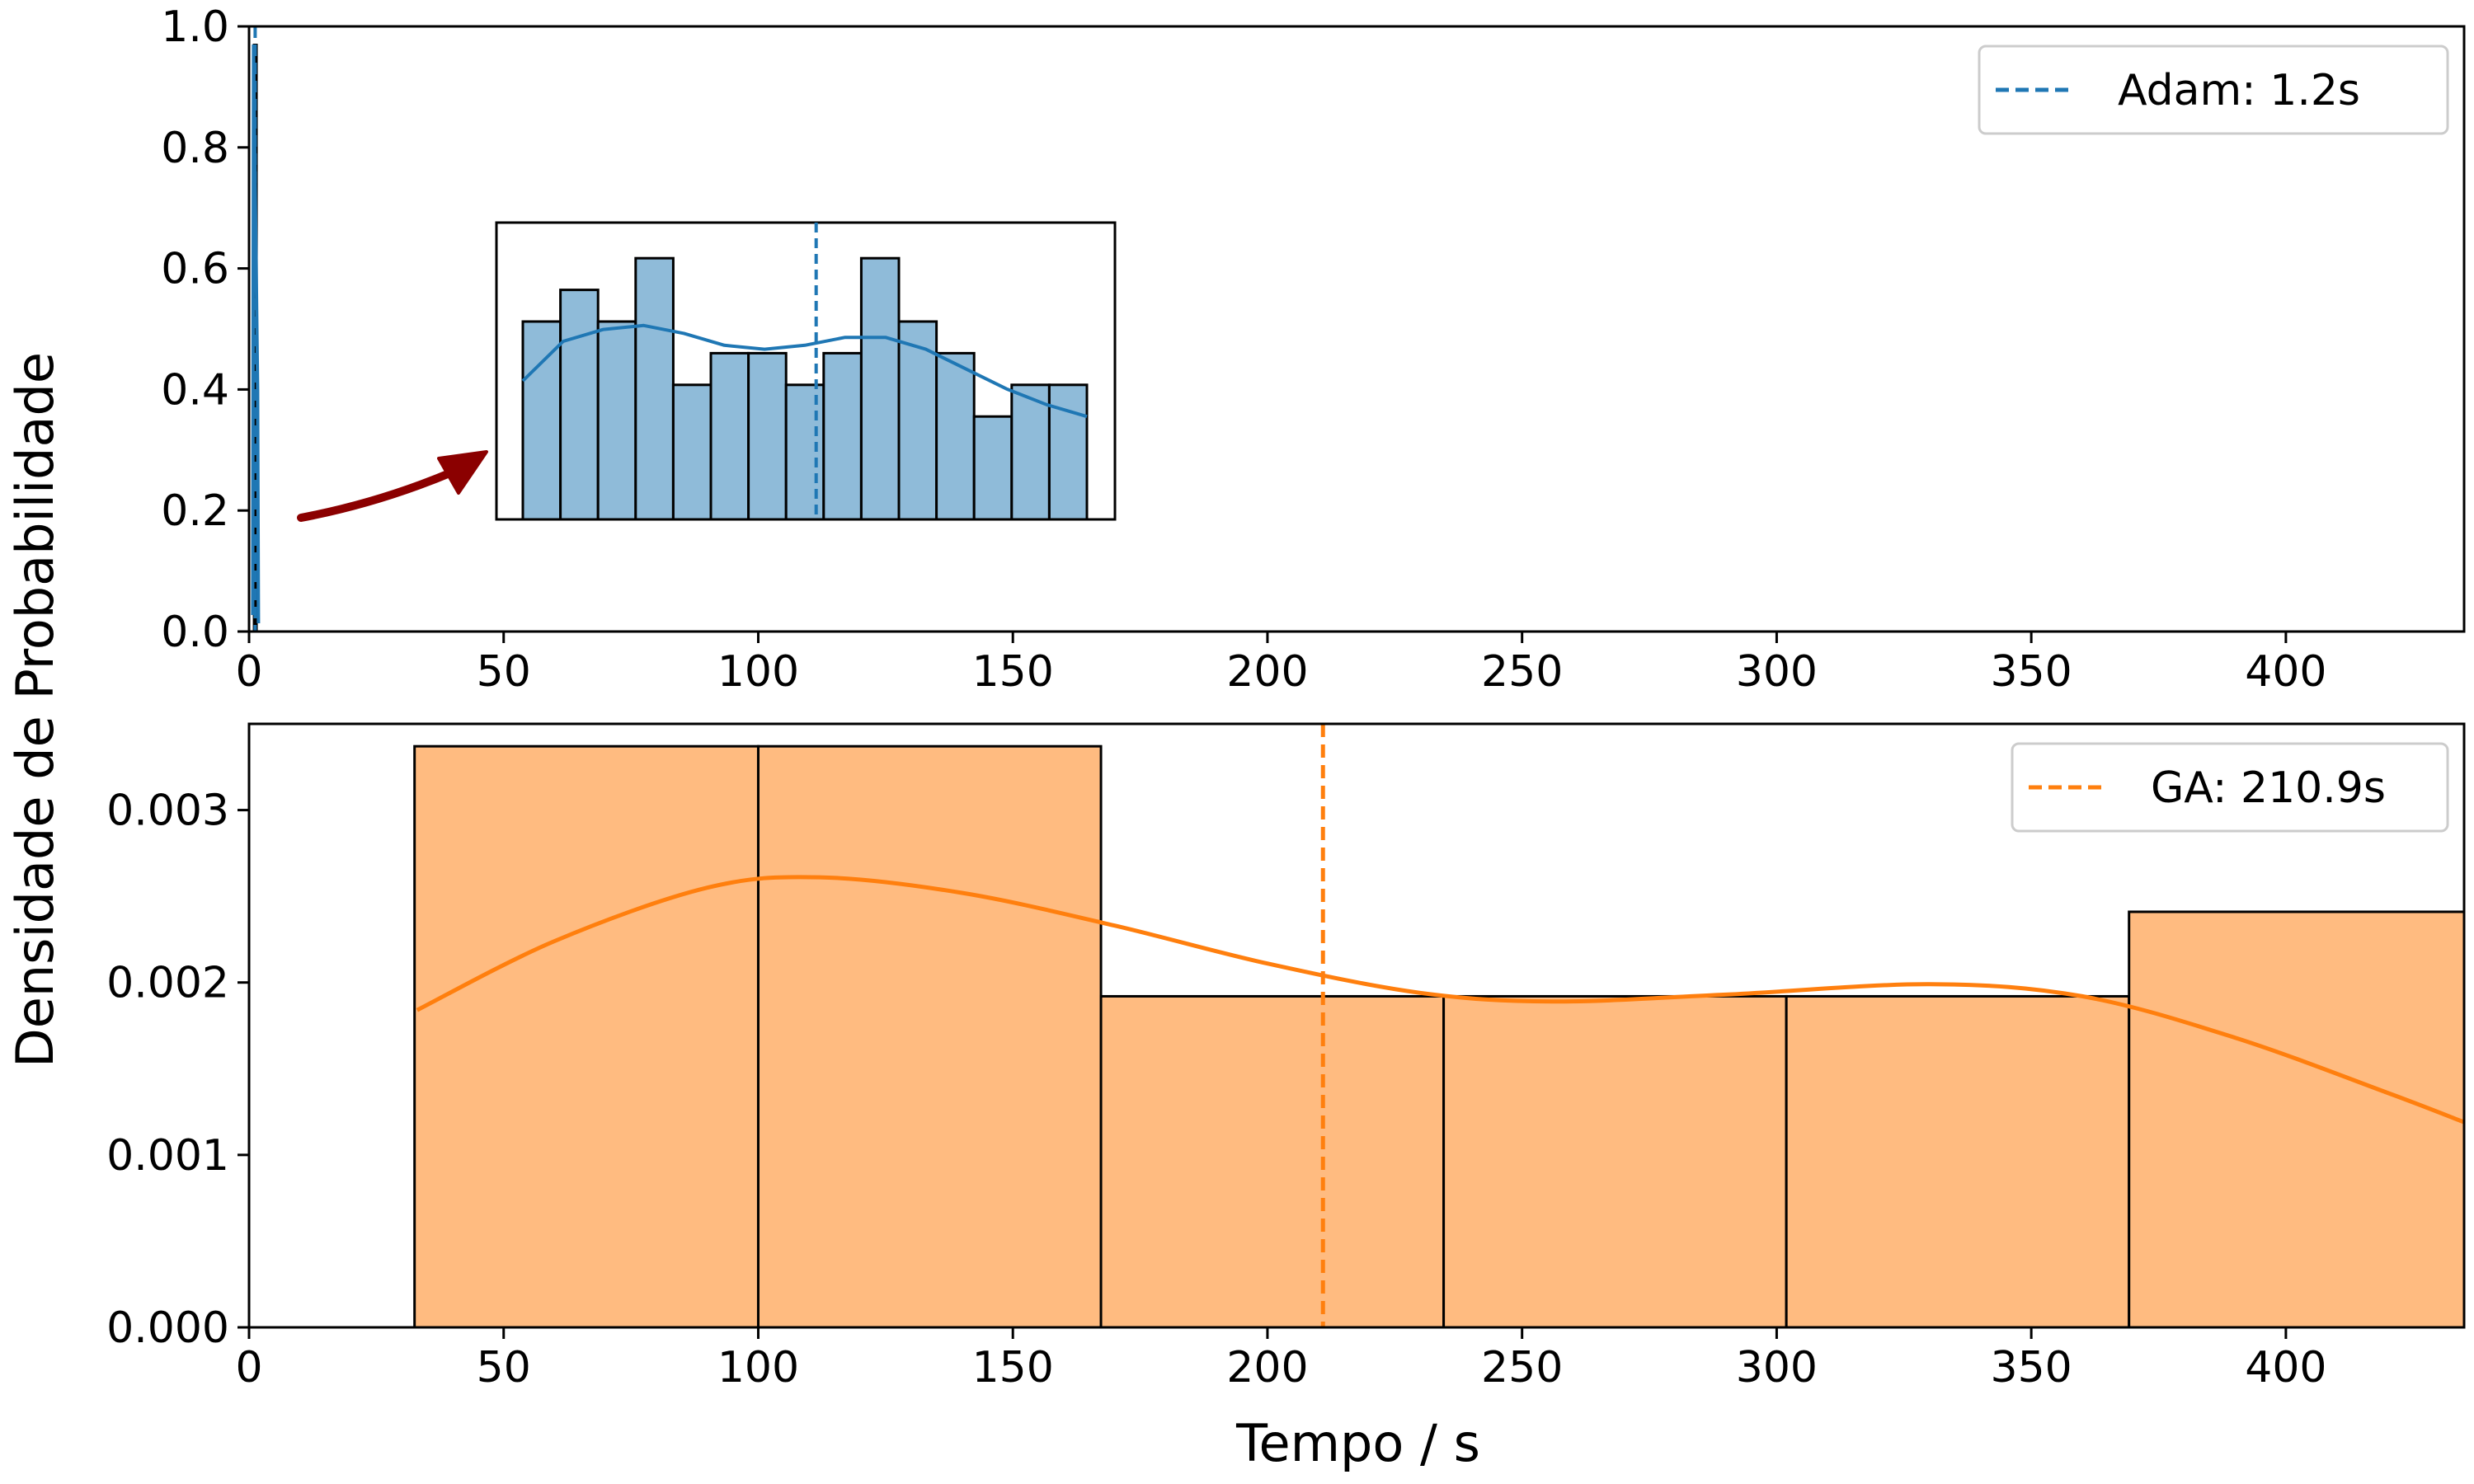 The width and height of the screenshot is (2474, 1484). I want to click on inset-kde-line, so click(804, 371).